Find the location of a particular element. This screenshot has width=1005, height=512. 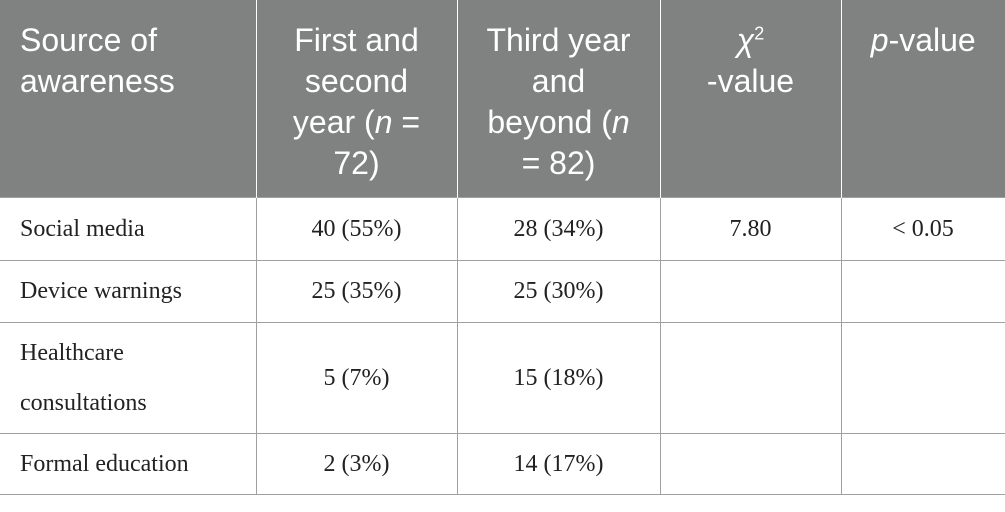

header-cell: First and second year (n = 72) is located at coordinates (356, 98).